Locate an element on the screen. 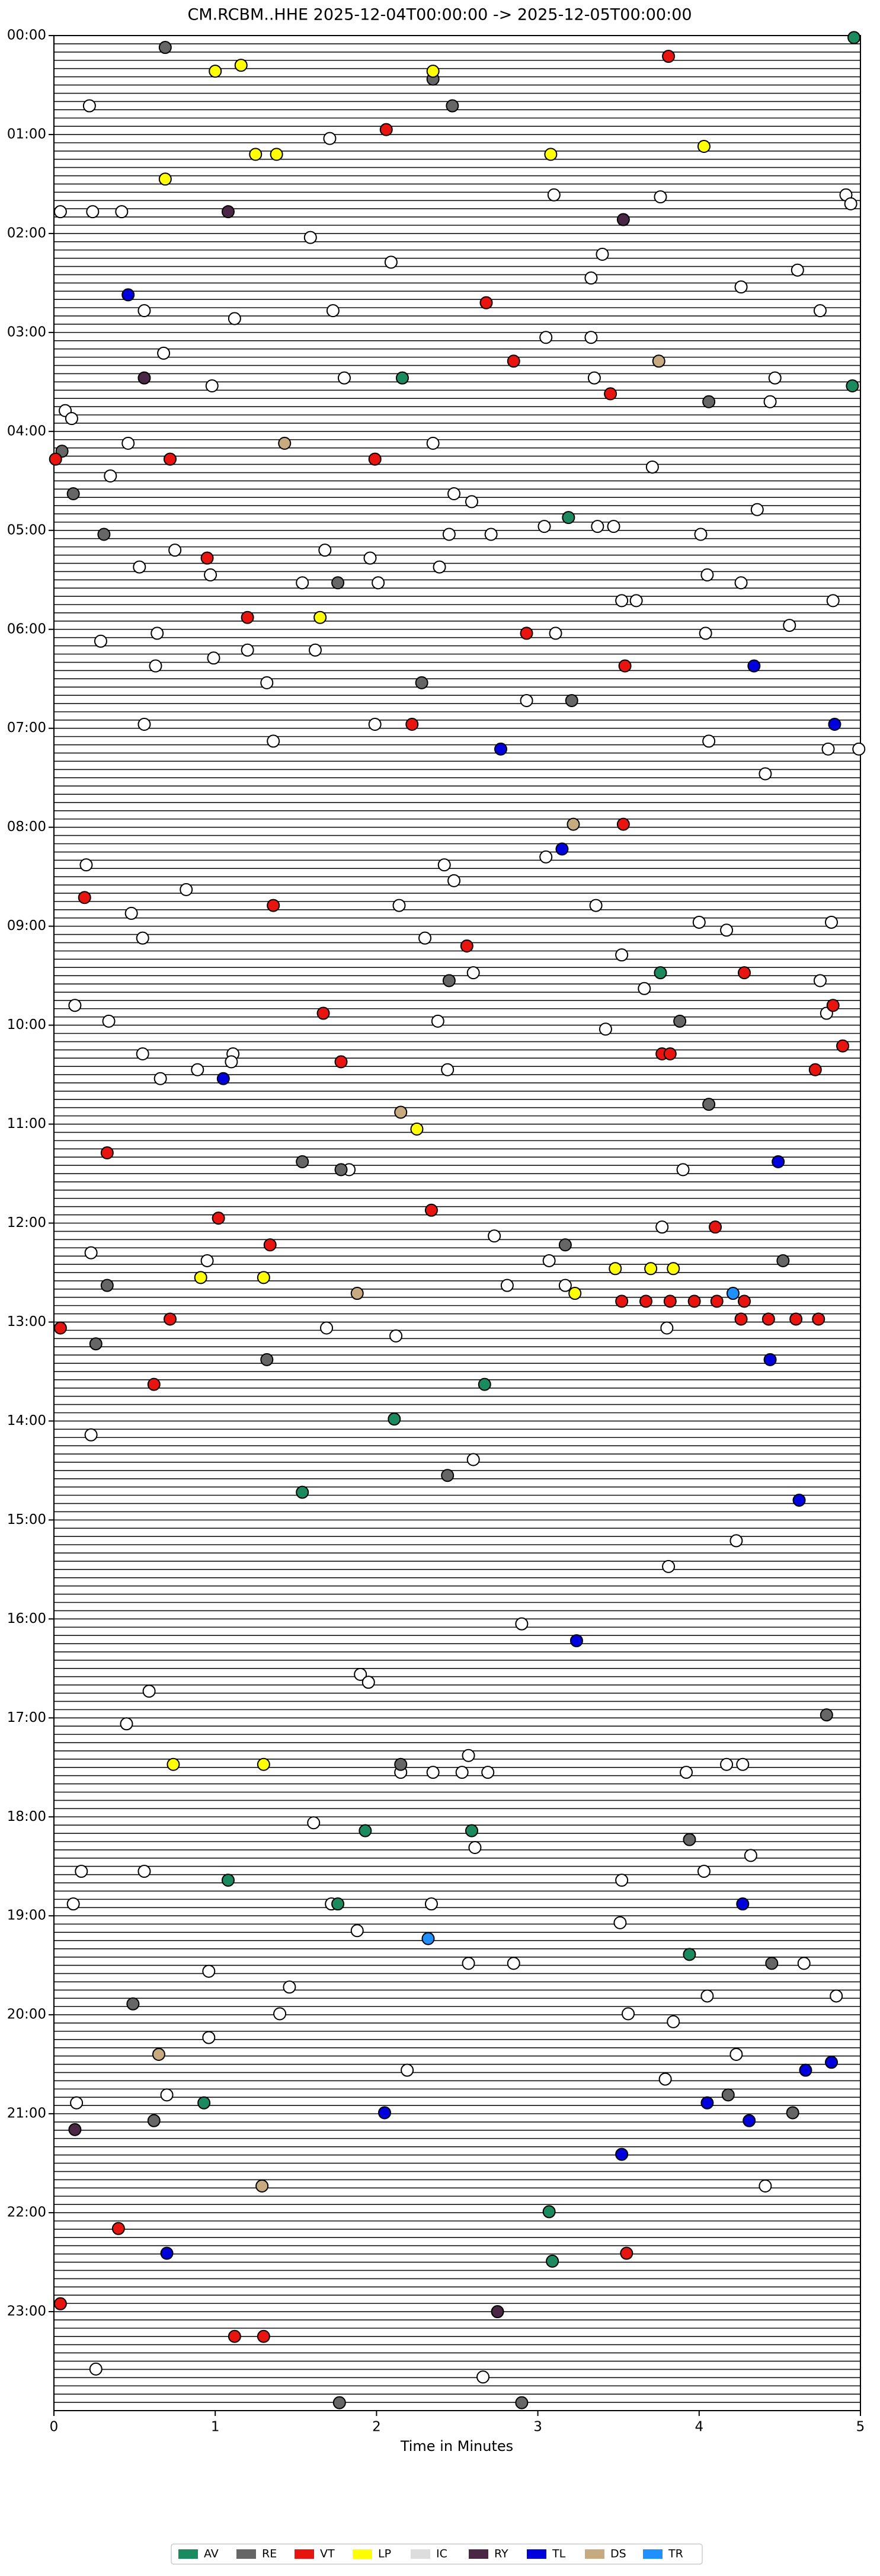  y-tick-label: 23:00 is located at coordinates (26, 2311).